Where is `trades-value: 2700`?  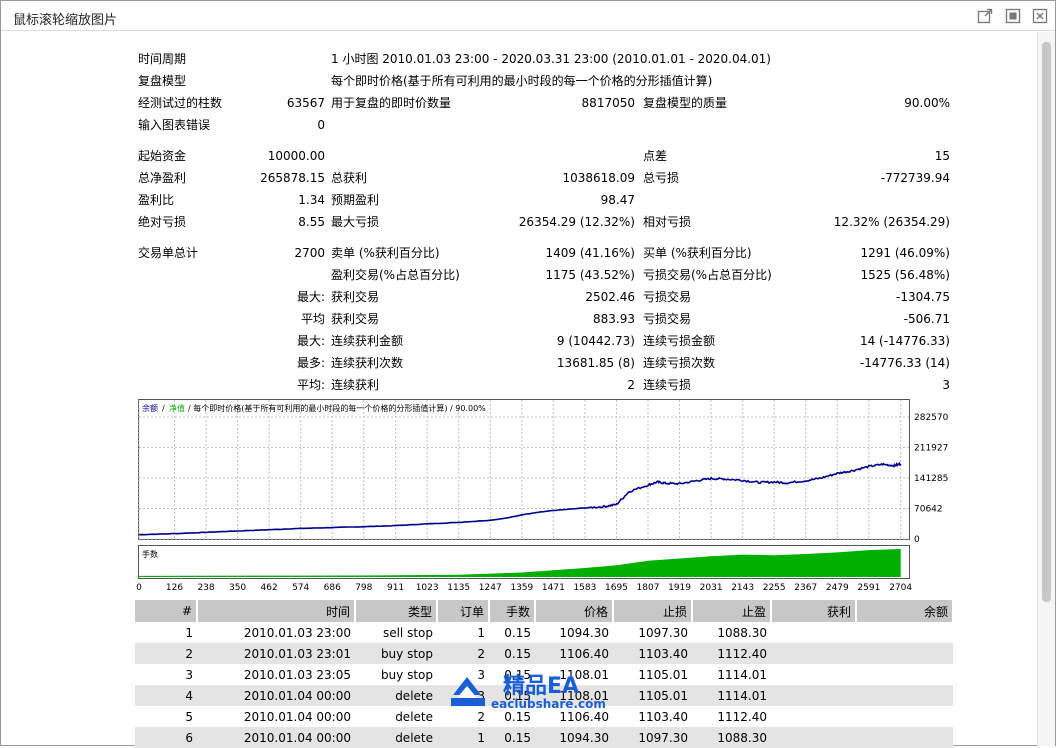 trades-value: 2700 is located at coordinates (309, 253).